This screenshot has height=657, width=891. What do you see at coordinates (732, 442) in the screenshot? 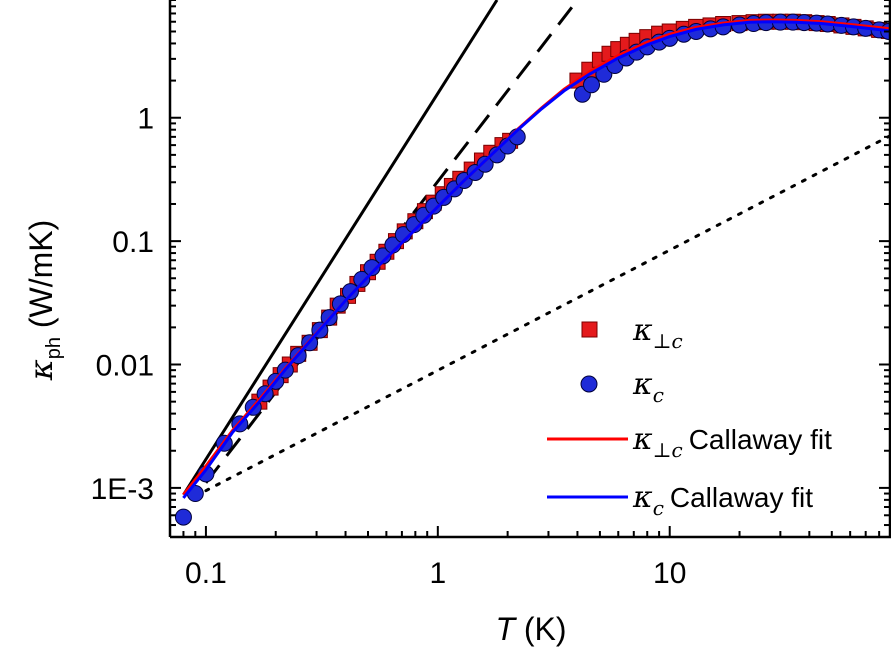
I see `legend-entry-label: κ⊥c Callaway fit` at bounding box center [732, 442].